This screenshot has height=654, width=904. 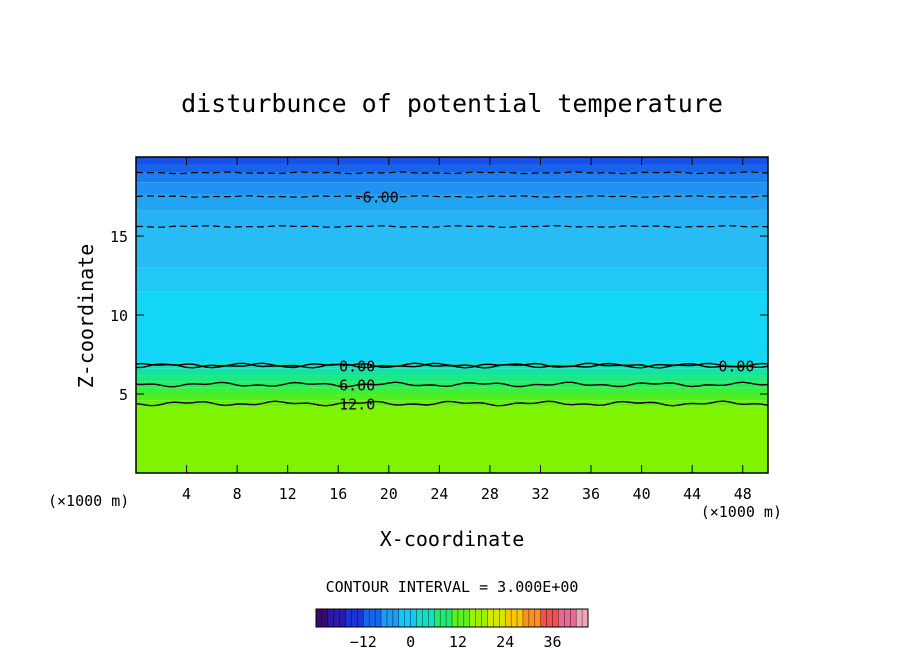 I want to click on x-tick-label: 24, so click(x=439, y=494).